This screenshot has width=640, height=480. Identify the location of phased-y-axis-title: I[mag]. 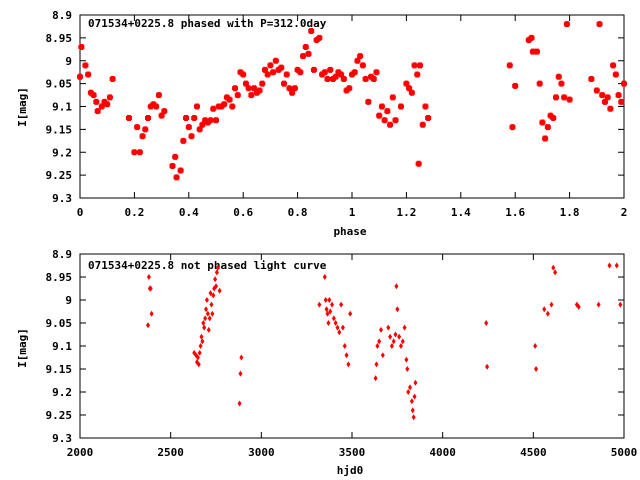
(22, 107).